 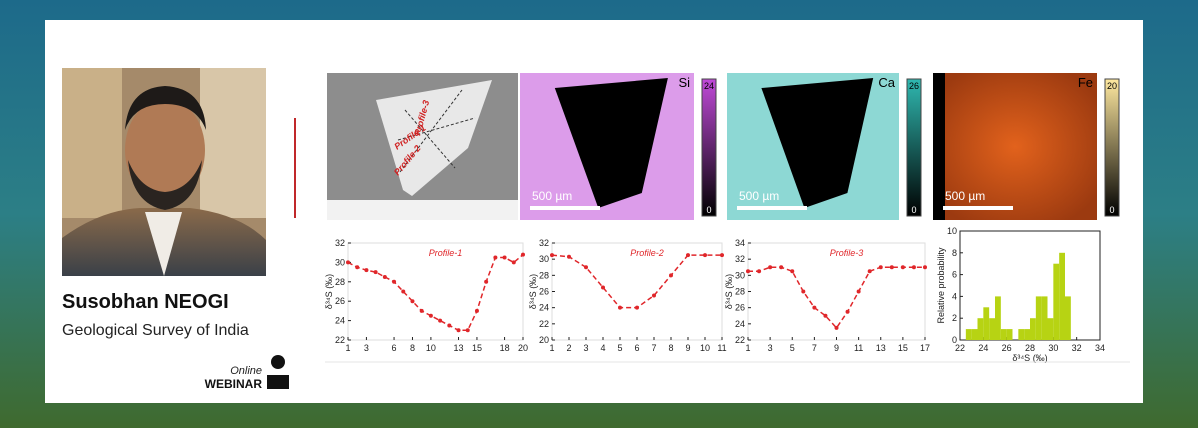 What do you see at coordinates (523, 348) in the screenshot?
I see `x-tick-label: 20` at bounding box center [523, 348].